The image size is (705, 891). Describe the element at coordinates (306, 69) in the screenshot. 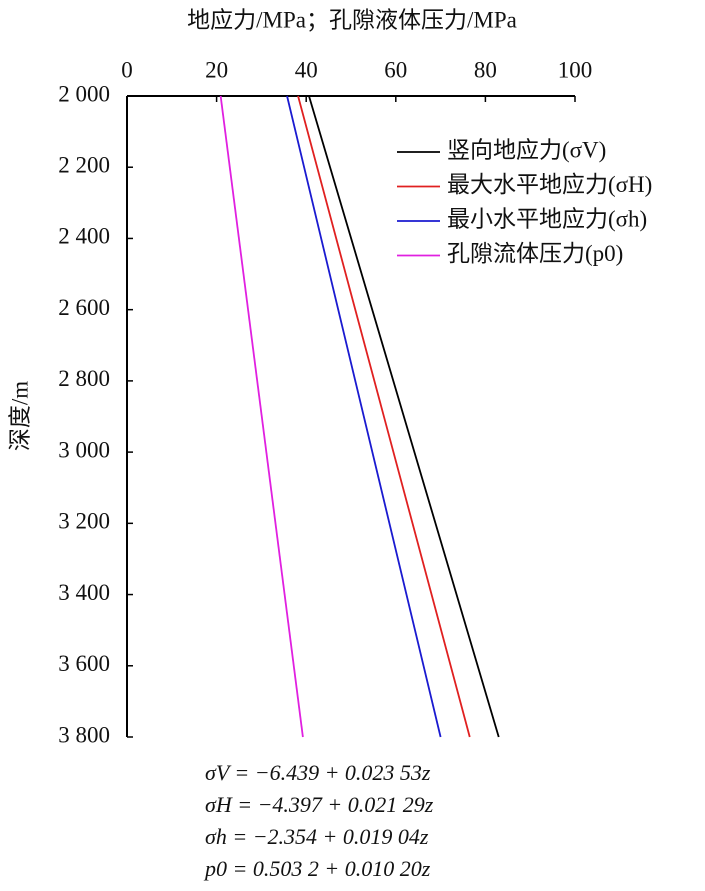

I see `x-tick-label: 40` at that location.